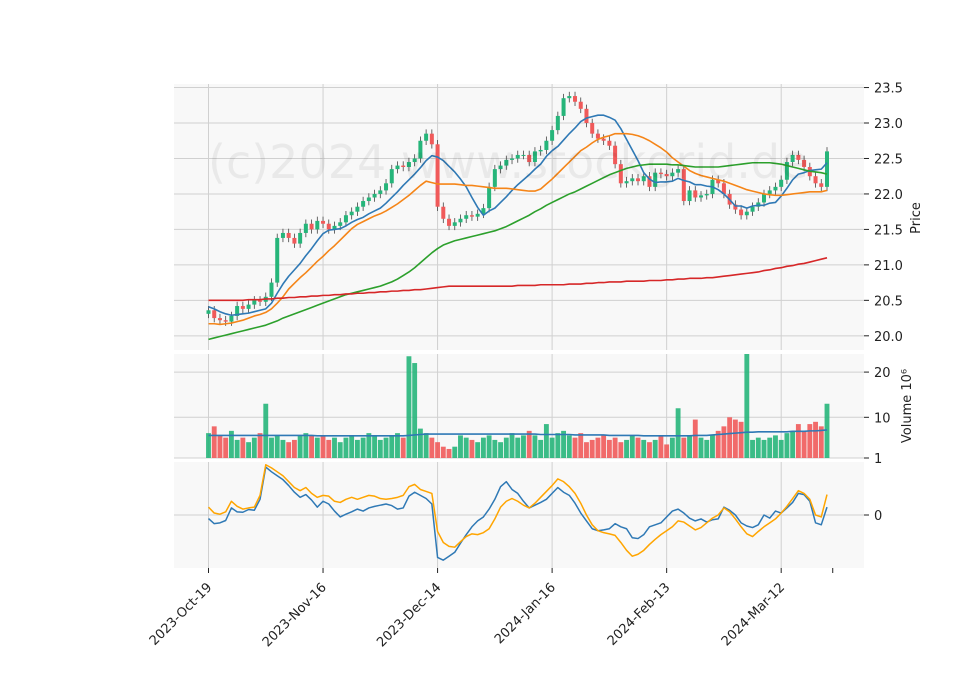  Describe the element at coordinates (878, 459) in the screenshot. I see `volume-tick-label: 1` at that location.